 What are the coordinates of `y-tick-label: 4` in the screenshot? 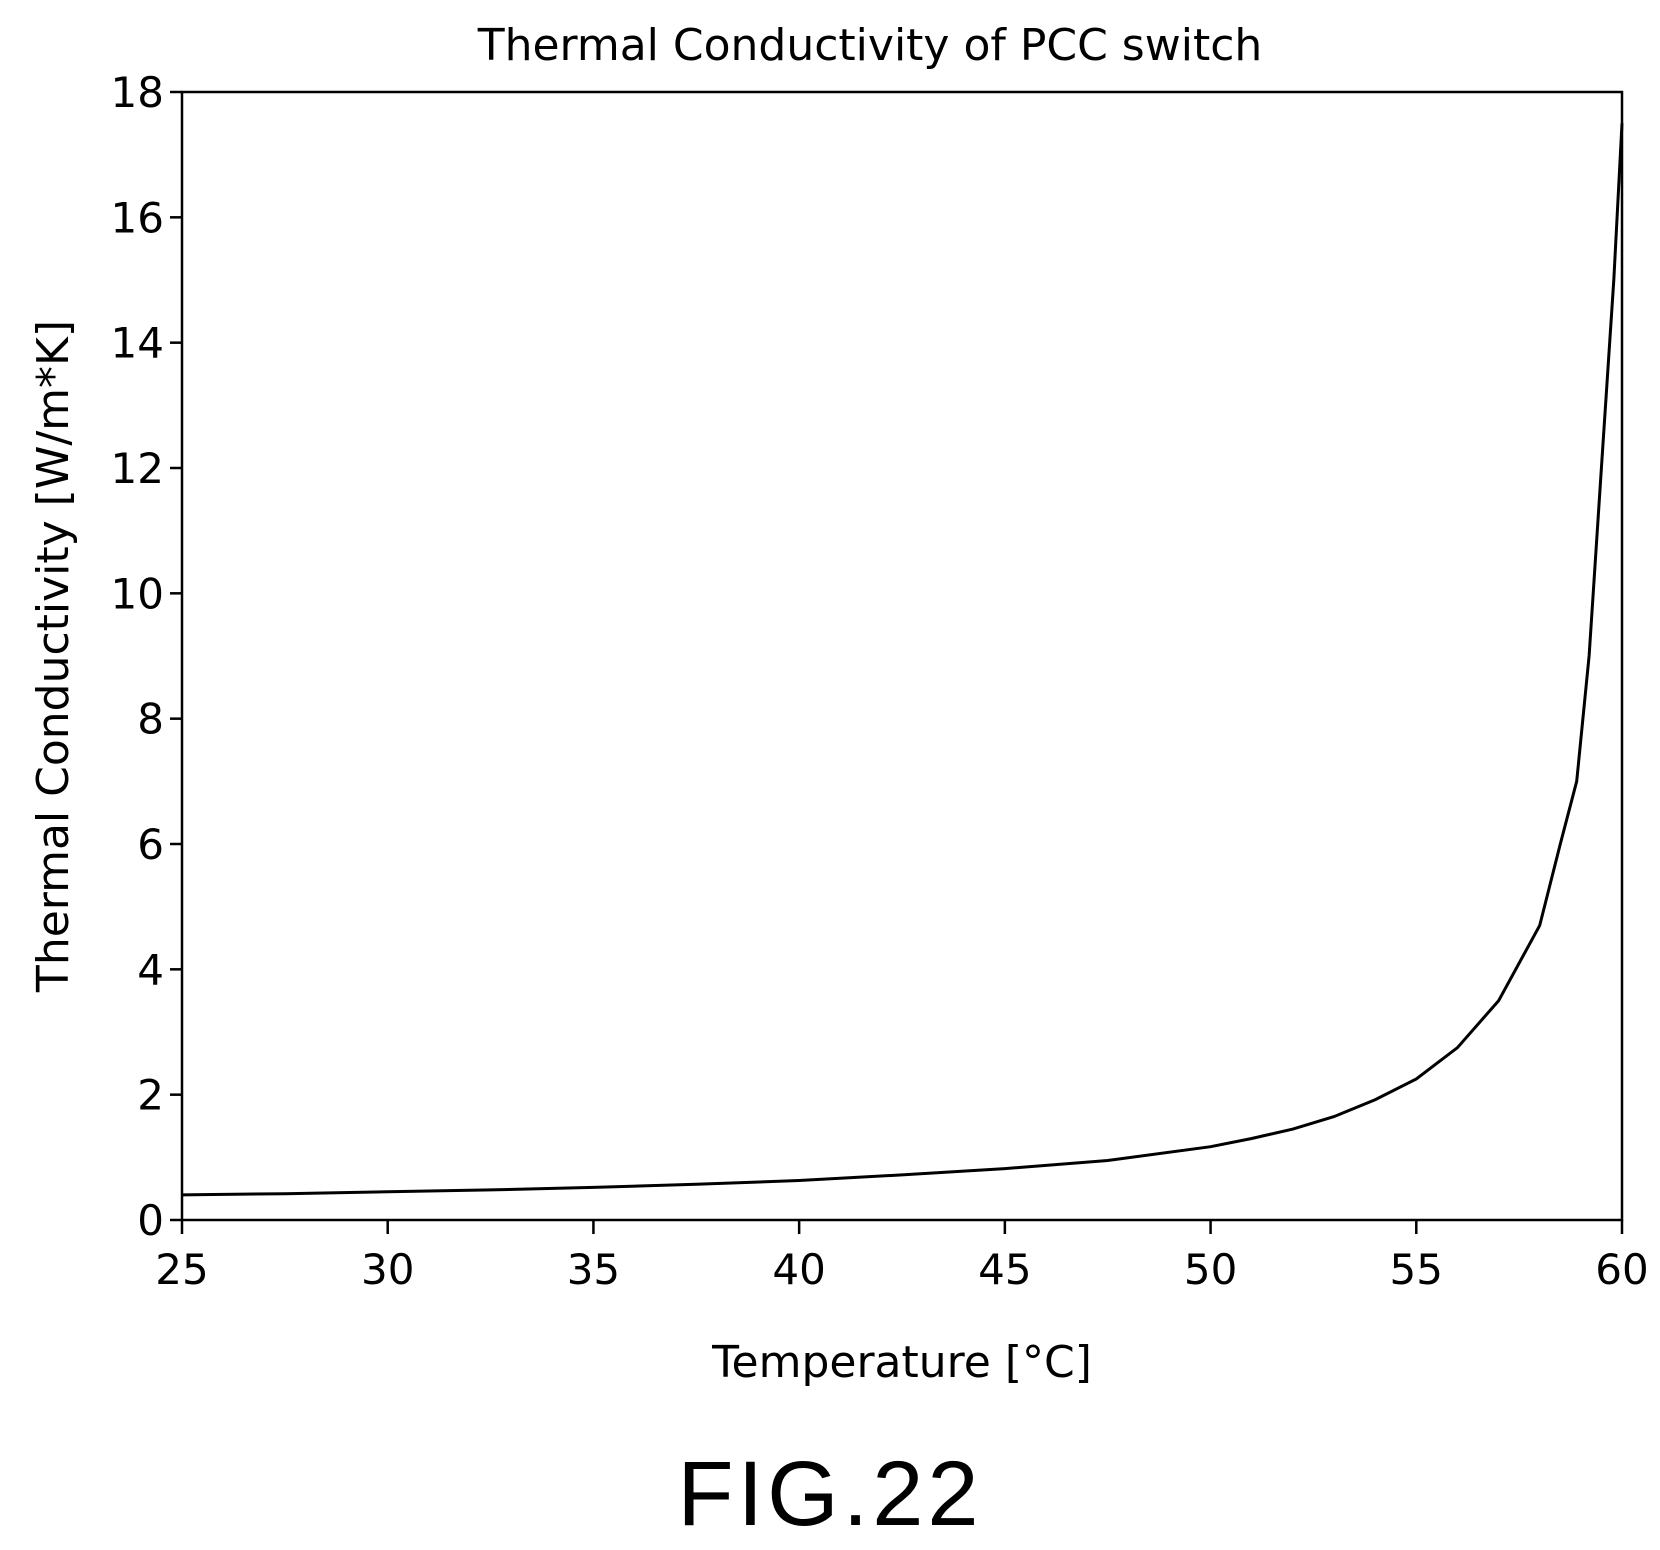 It's located at (150, 969).